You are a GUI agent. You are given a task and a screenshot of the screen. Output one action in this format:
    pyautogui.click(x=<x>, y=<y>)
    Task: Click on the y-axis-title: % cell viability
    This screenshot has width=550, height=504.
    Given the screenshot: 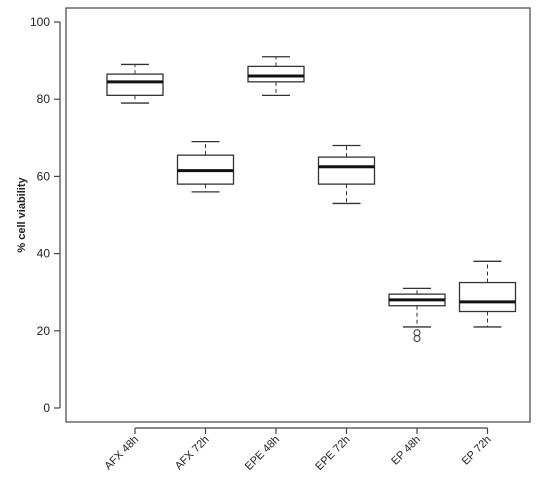 What is the action you would take?
    pyautogui.click(x=22, y=215)
    